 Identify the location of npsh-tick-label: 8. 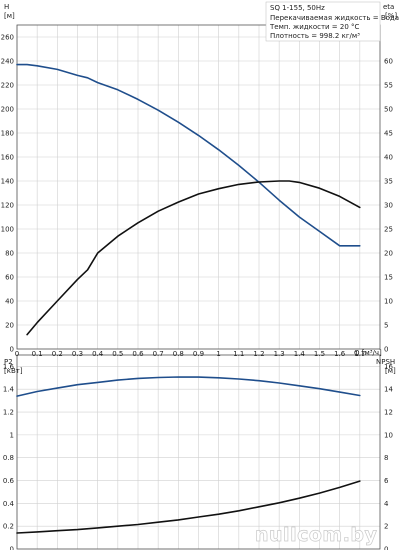
(386, 458).